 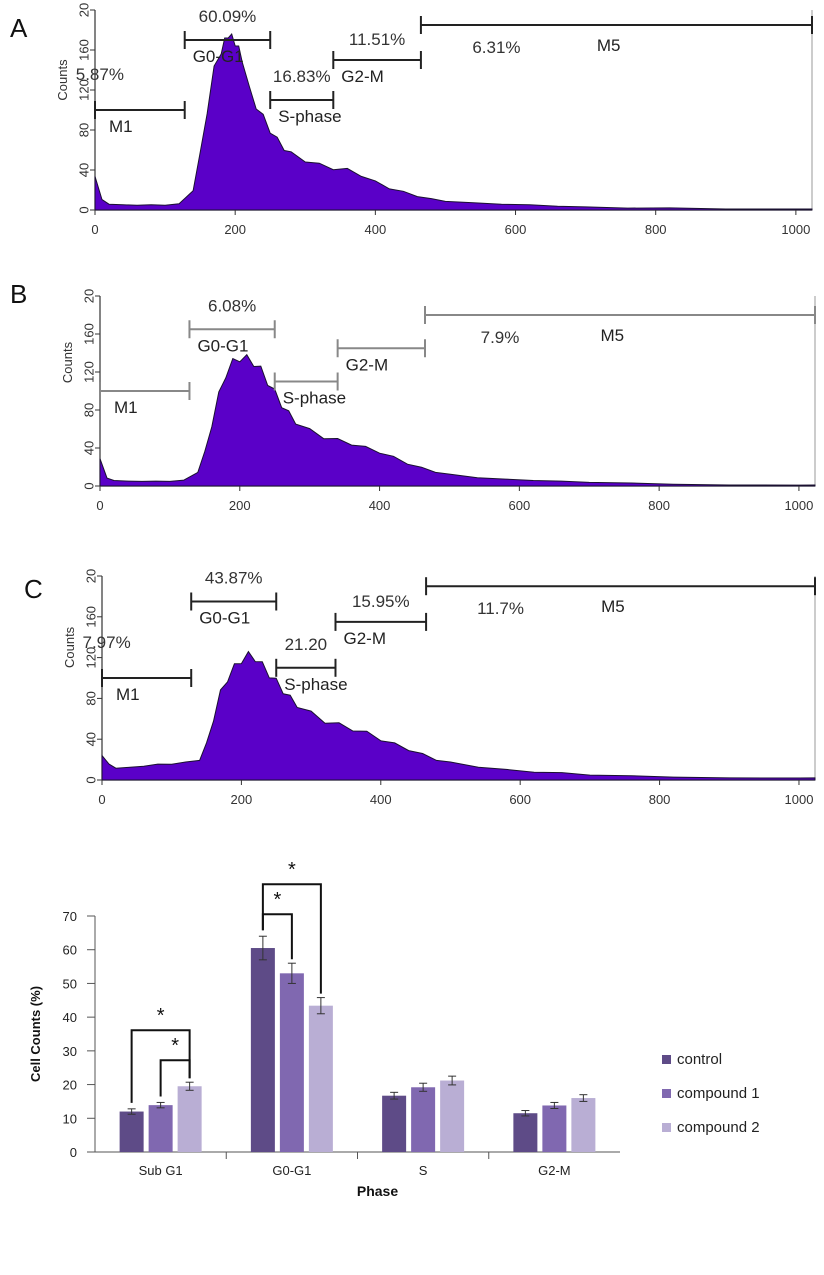 I want to click on y-tick-label: 10, so click(x=70, y=1118).